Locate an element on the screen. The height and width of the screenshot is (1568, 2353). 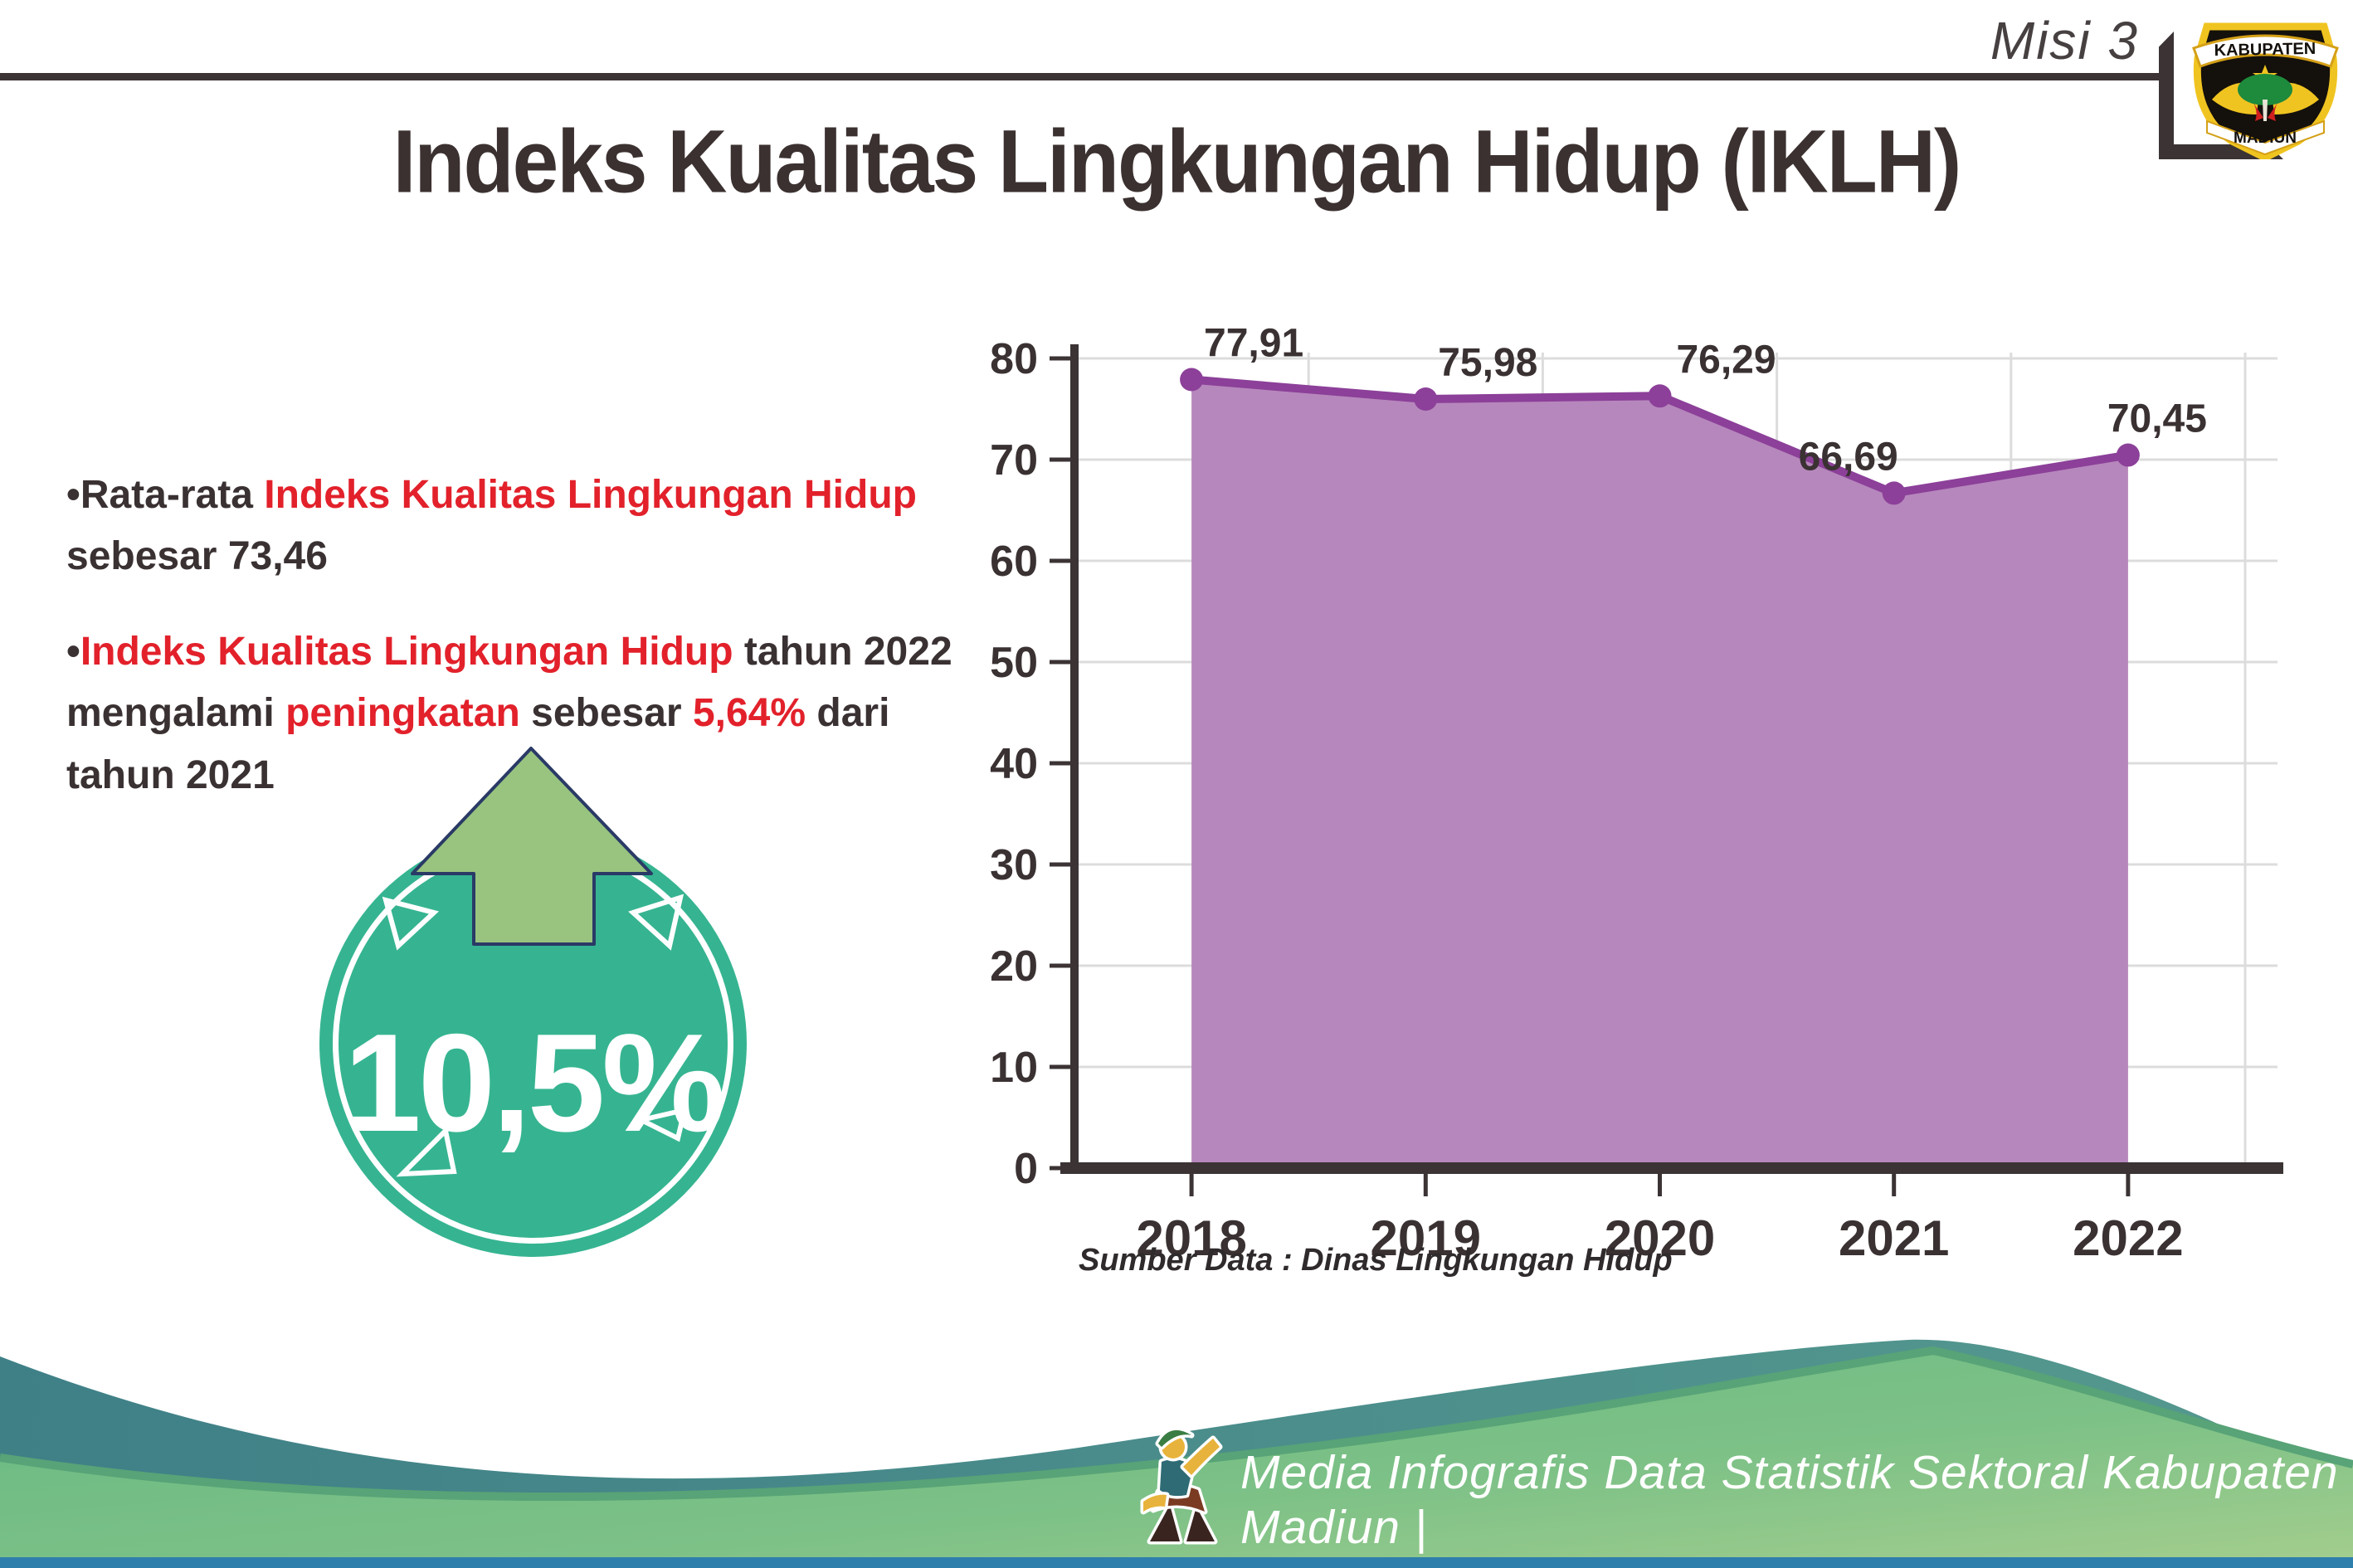
x-tick-label: 2020 is located at coordinates (1660, 1238).